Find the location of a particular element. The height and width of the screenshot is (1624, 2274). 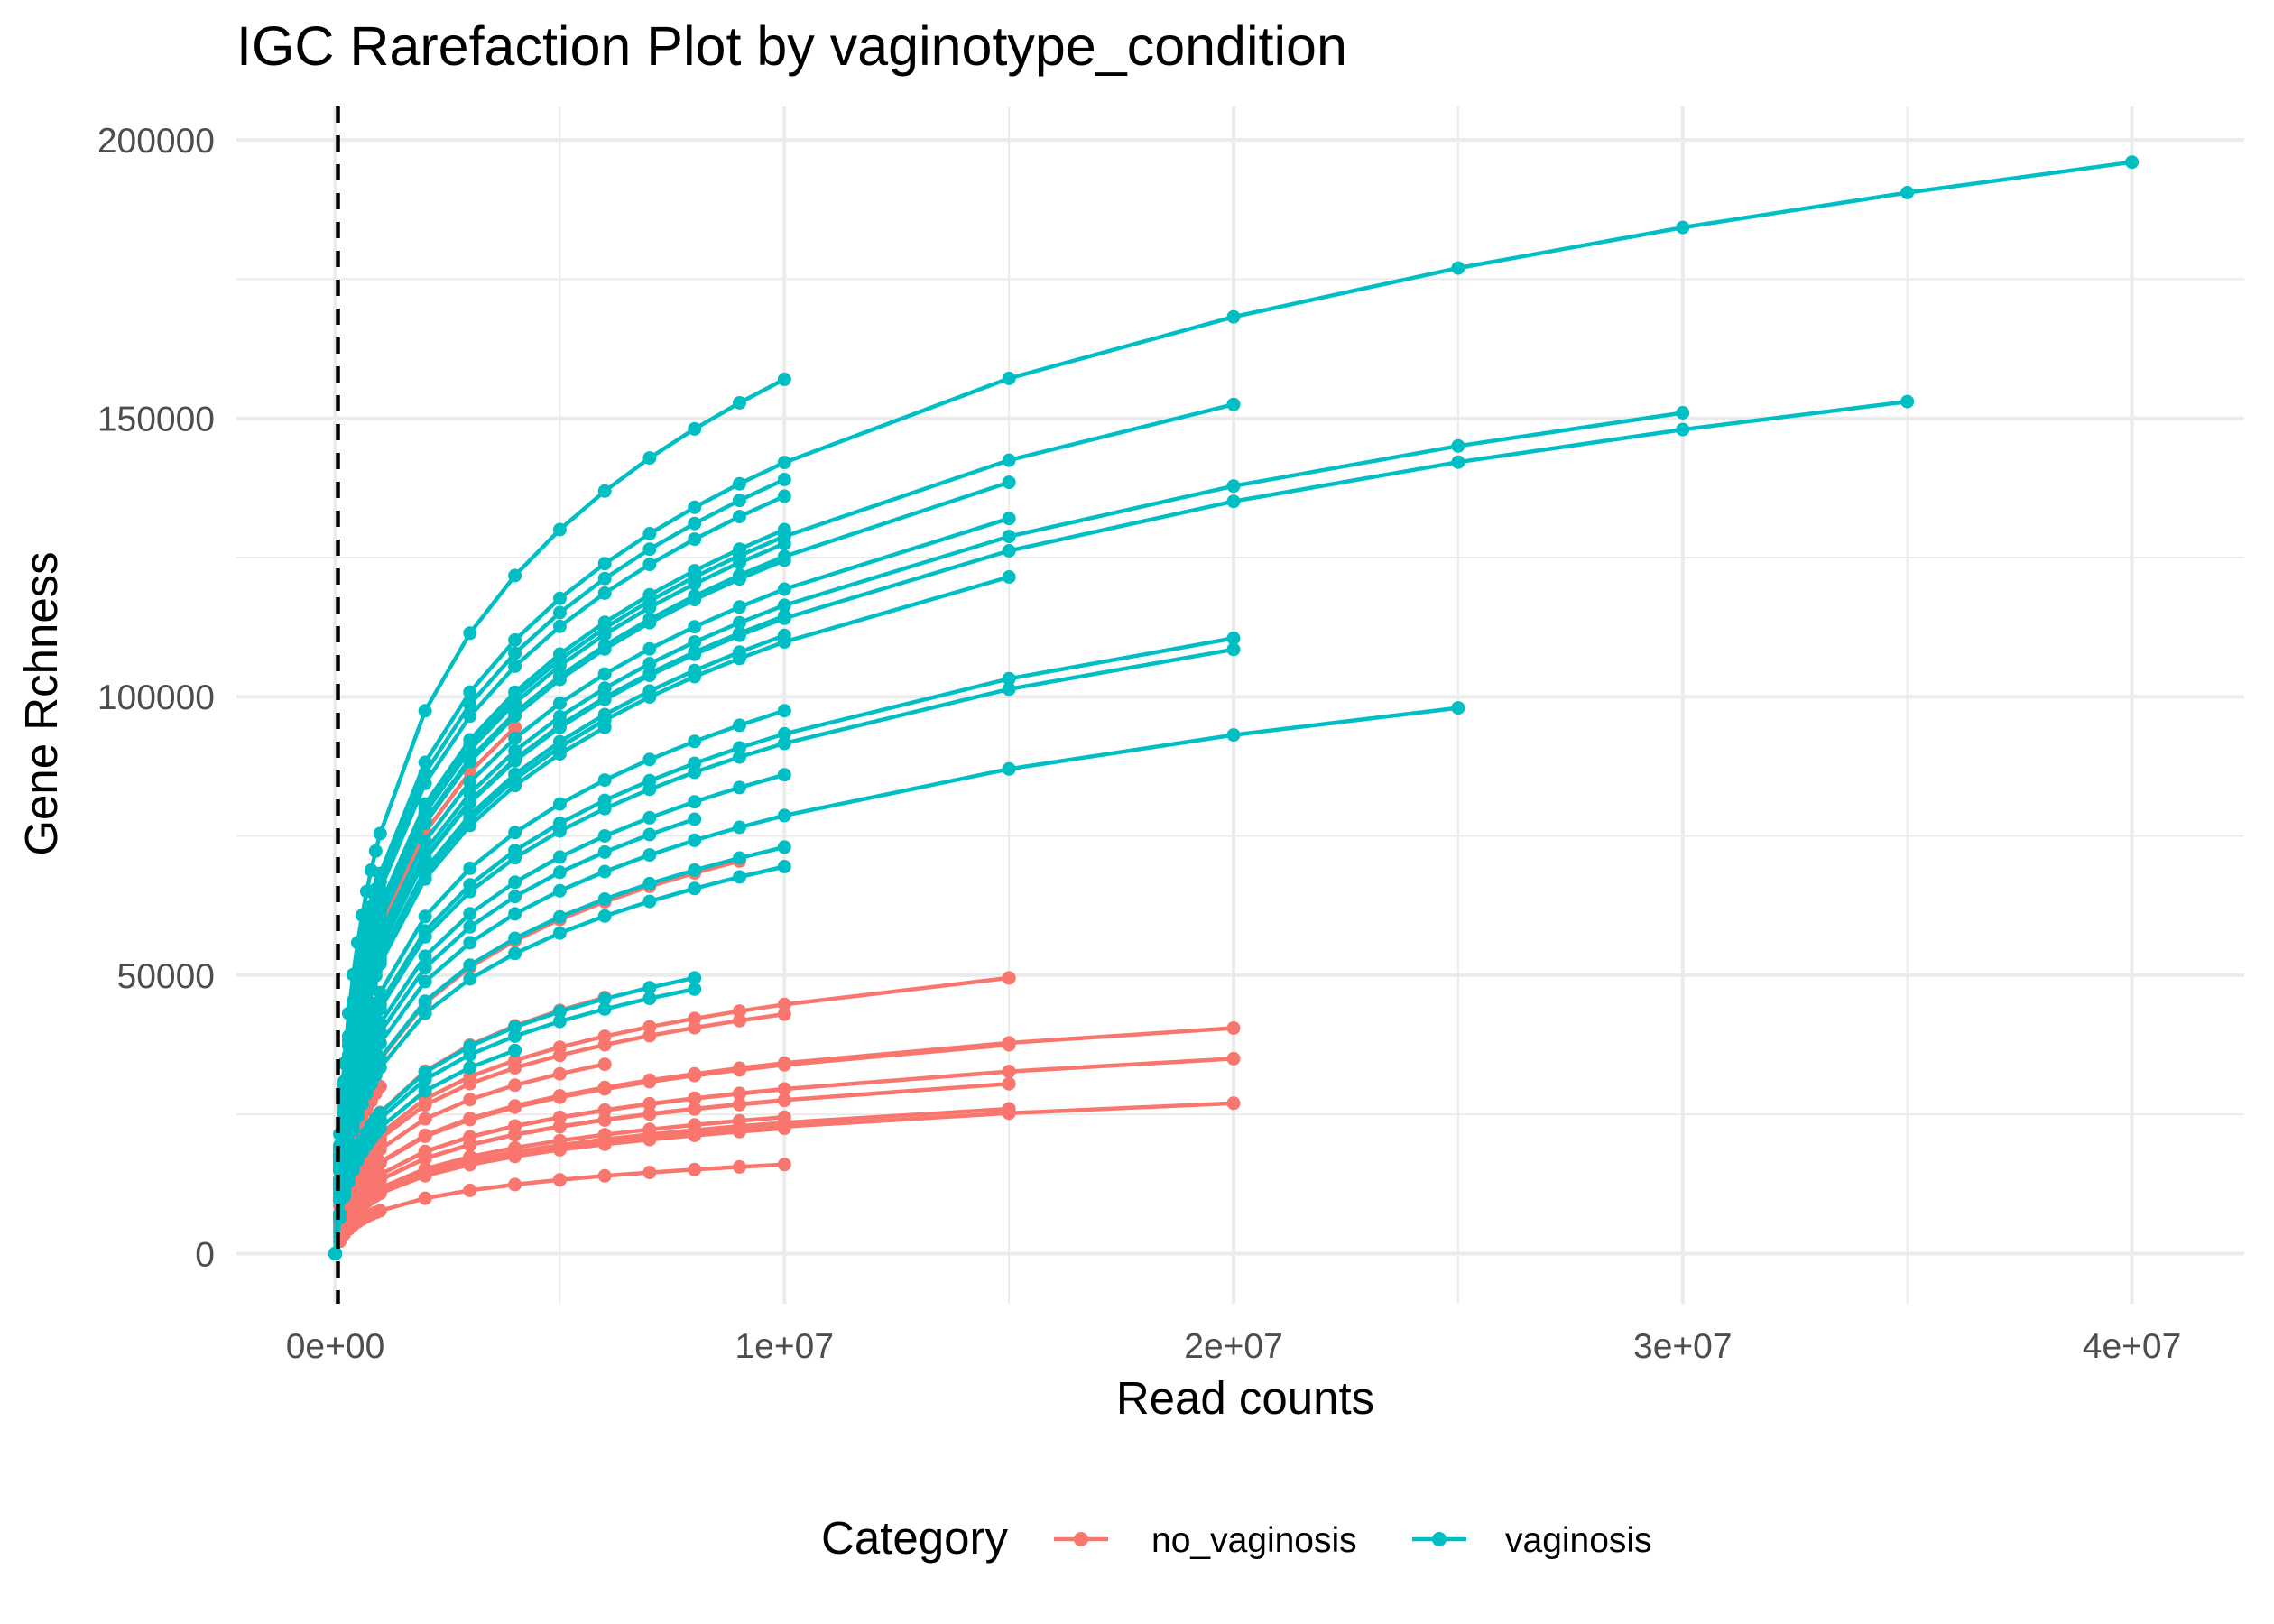

legend-item-no-vaginosis: no_vaginosis is located at coordinates (1205, 1541).